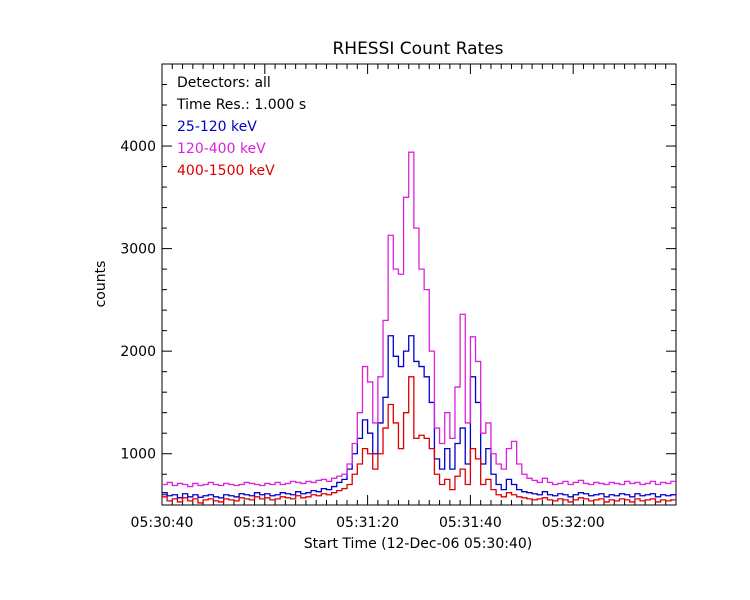 Image resolution: width=750 pixels, height=600 pixels. What do you see at coordinates (241, 105) in the screenshot?
I see `legend-line-time-resolution: Time Res.: 1.000 s` at bounding box center [241, 105].